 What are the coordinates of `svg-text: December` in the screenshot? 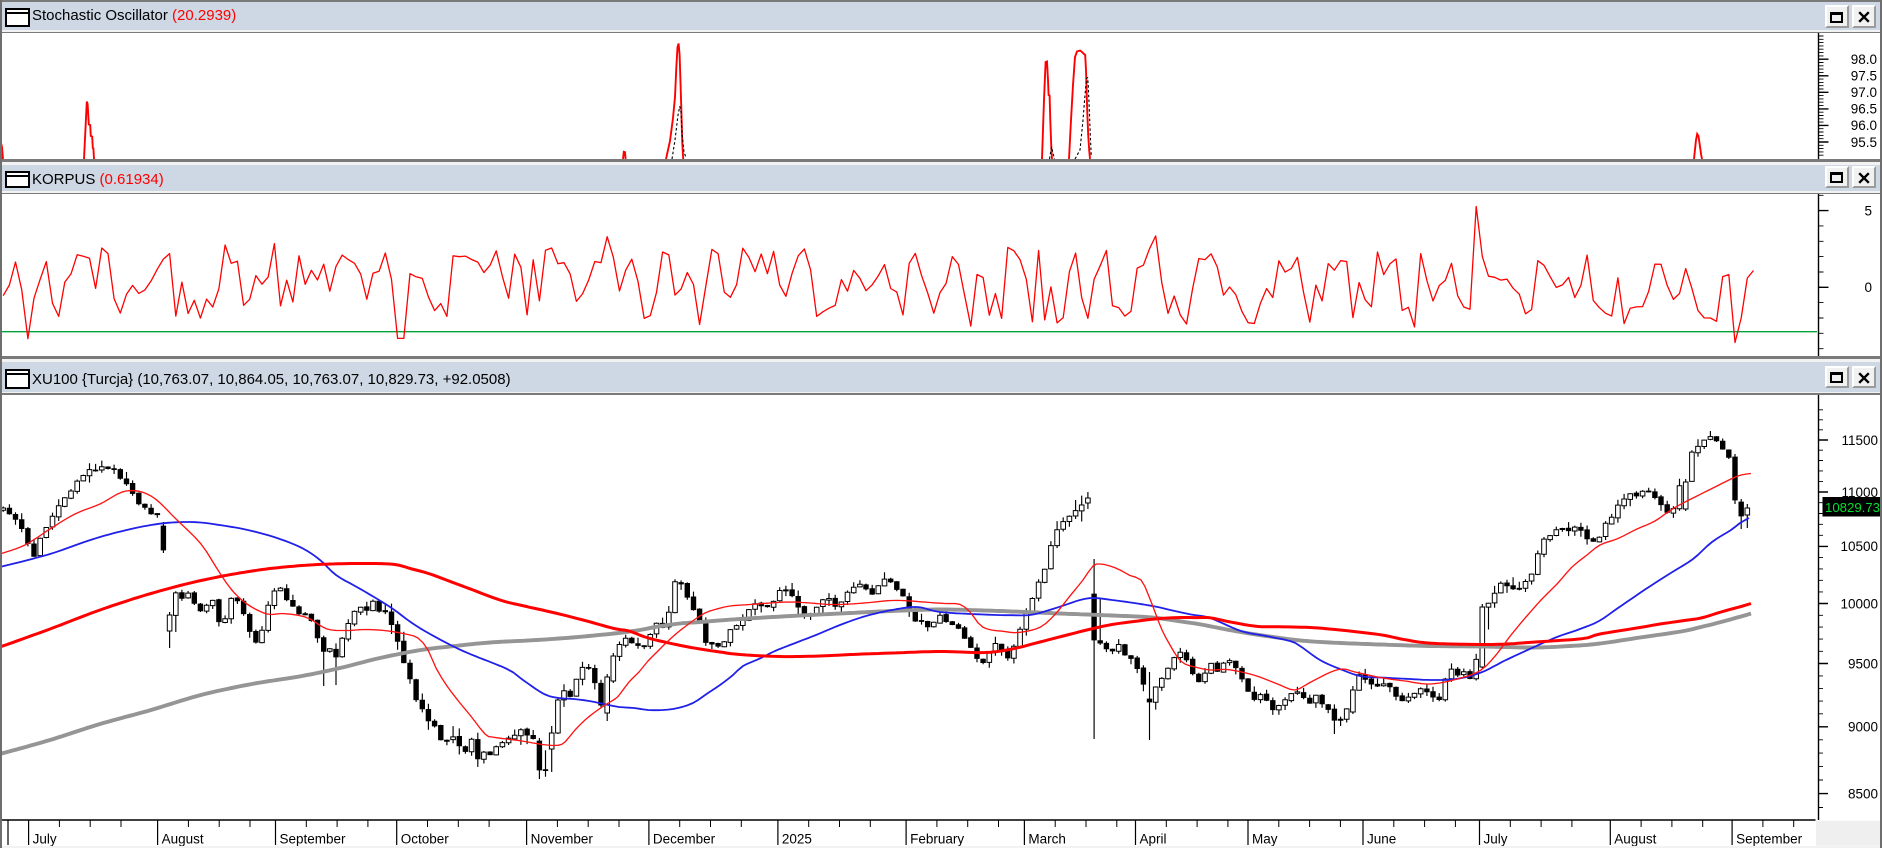 It's located at (684, 839).